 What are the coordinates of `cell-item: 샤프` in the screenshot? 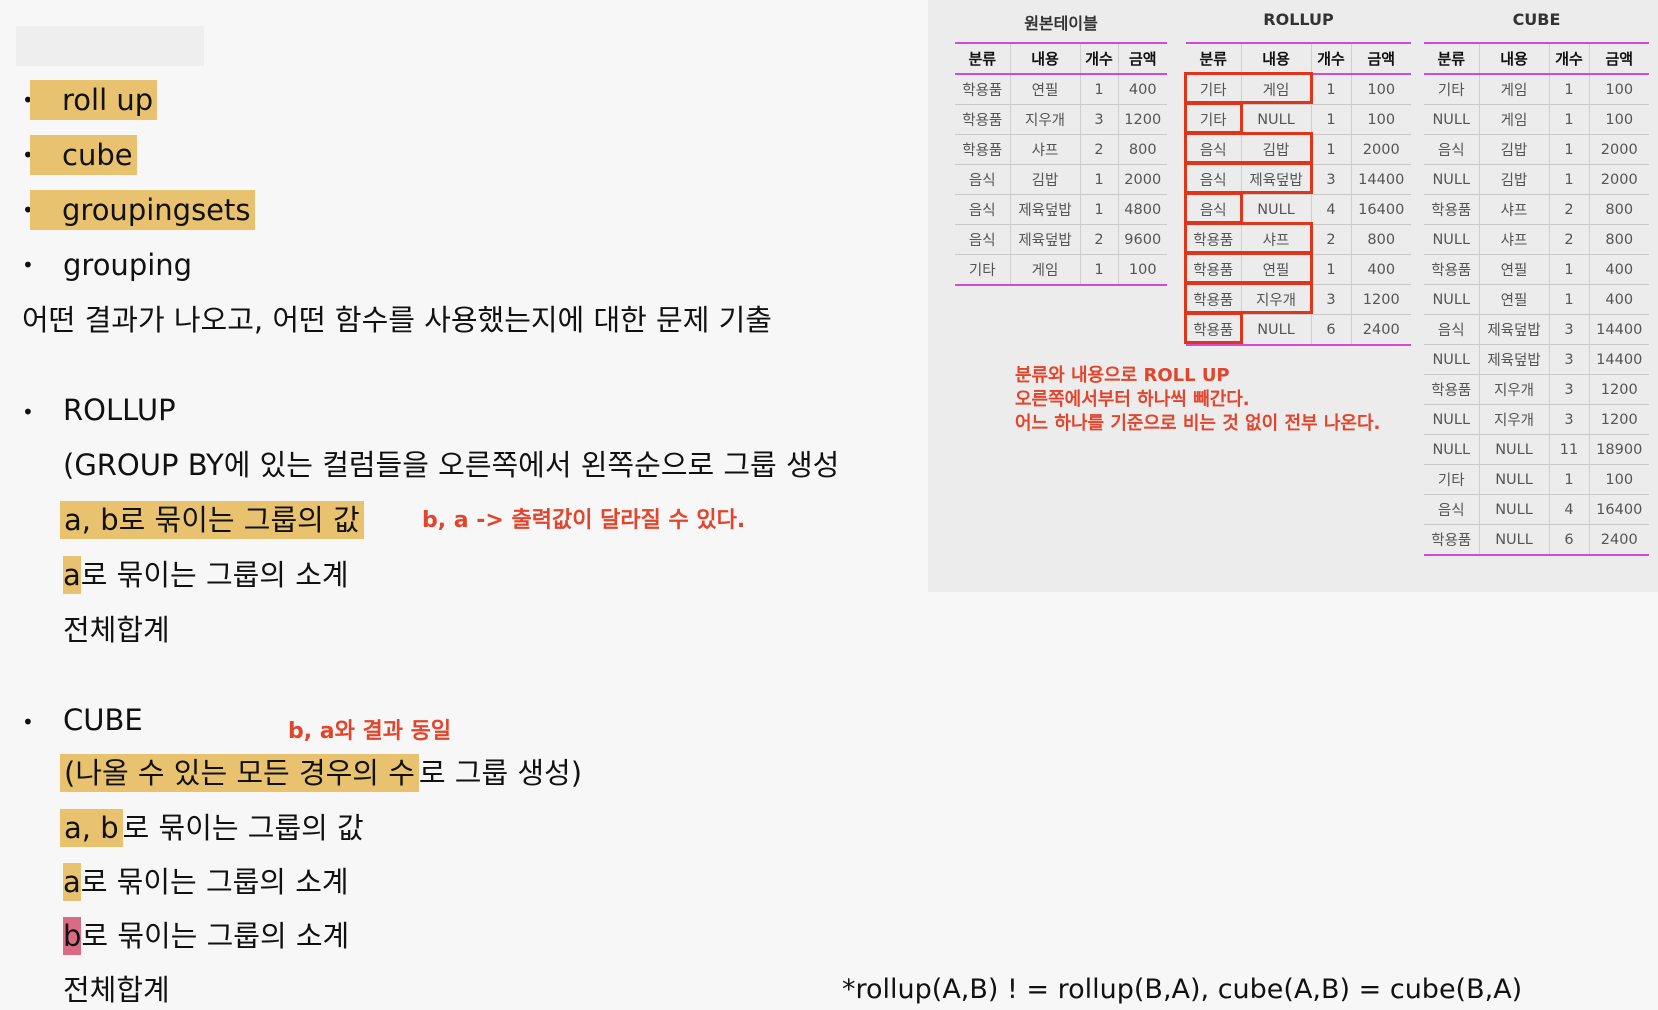 It's located at (1513, 209).